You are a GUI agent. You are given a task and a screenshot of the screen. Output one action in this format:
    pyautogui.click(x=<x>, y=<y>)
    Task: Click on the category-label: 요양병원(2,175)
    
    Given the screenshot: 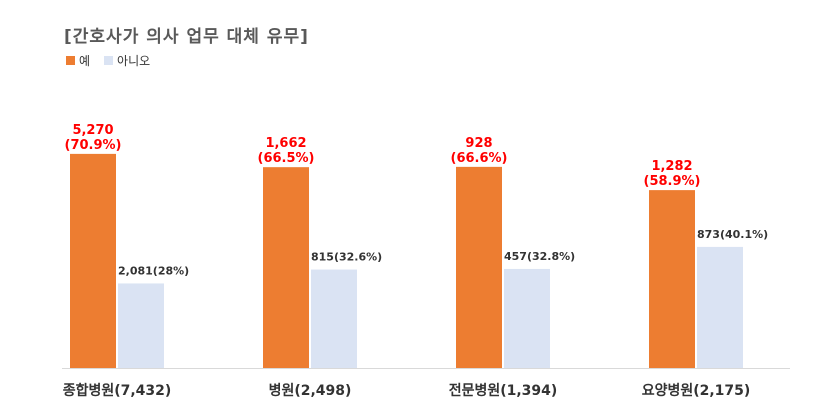 What is the action you would take?
    pyautogui.click(x=696, y=390)
    